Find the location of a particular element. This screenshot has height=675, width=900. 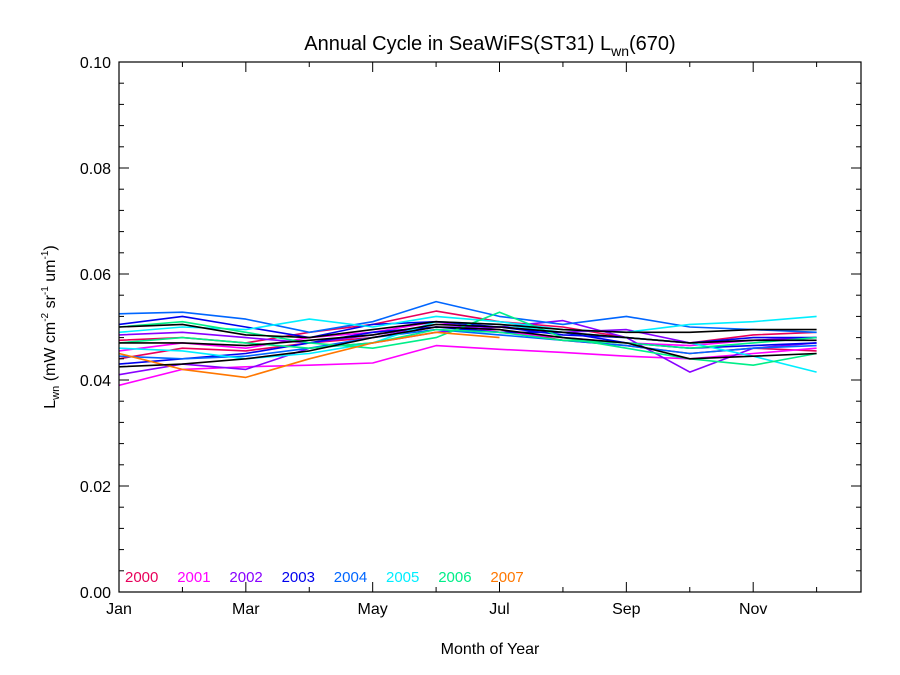

x-tick-label: Mar is located at coordinates (246, 609).